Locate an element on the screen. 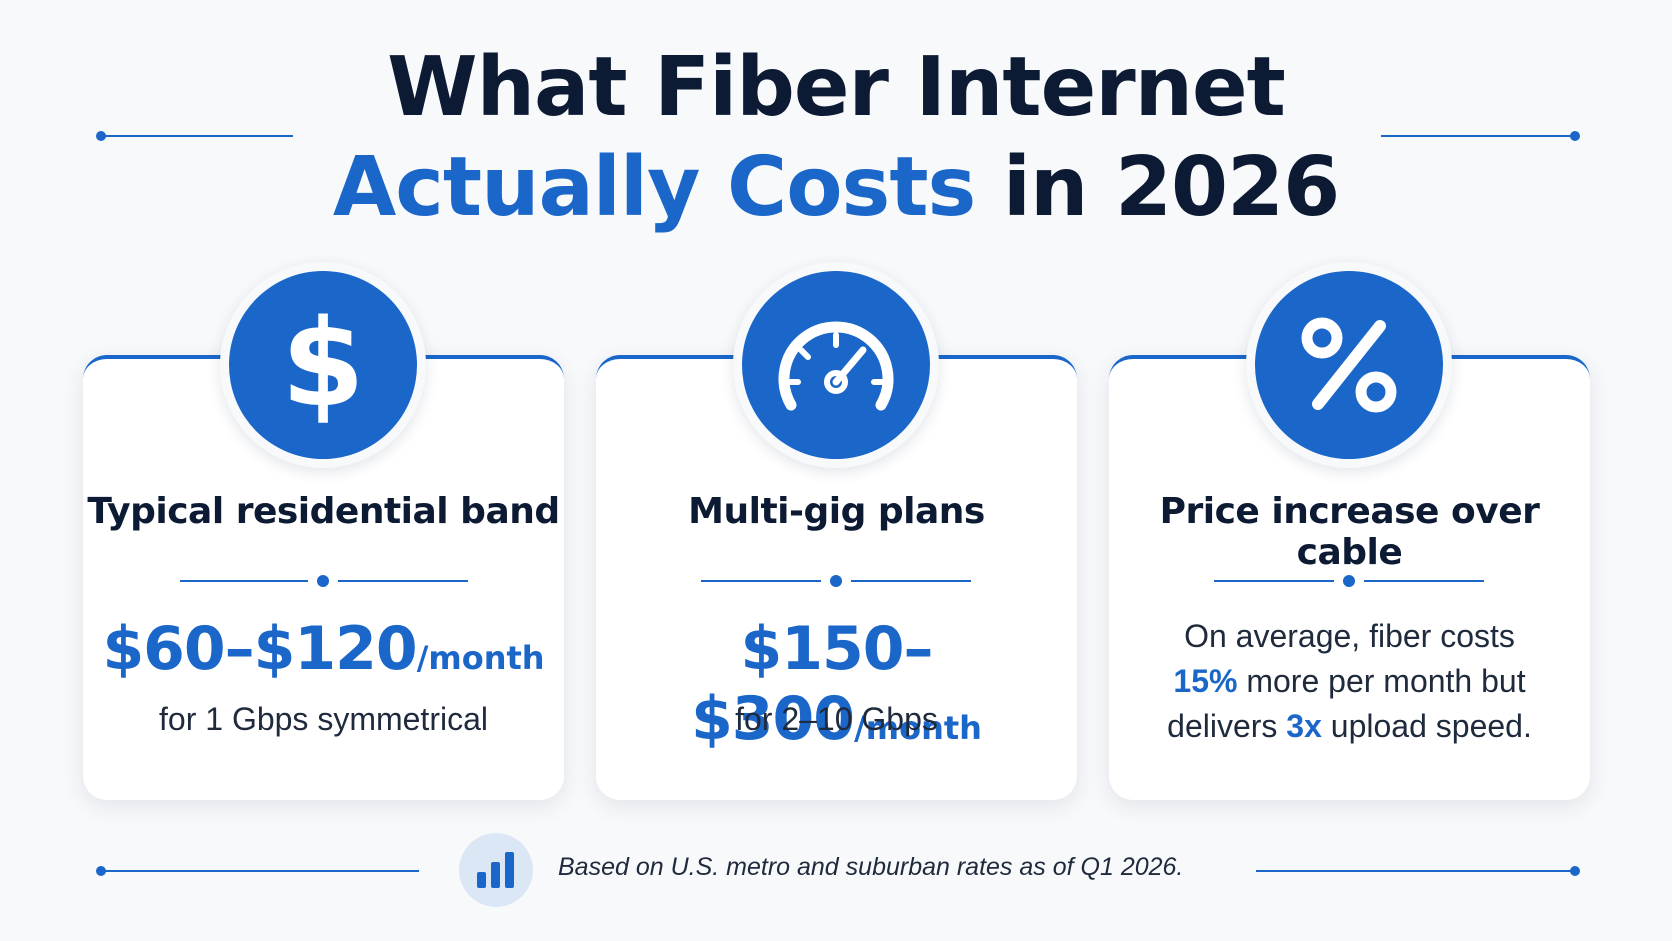 The height and width of the screenshot is (941, 1672). title-left-rule is located at coordinates (197, 136).